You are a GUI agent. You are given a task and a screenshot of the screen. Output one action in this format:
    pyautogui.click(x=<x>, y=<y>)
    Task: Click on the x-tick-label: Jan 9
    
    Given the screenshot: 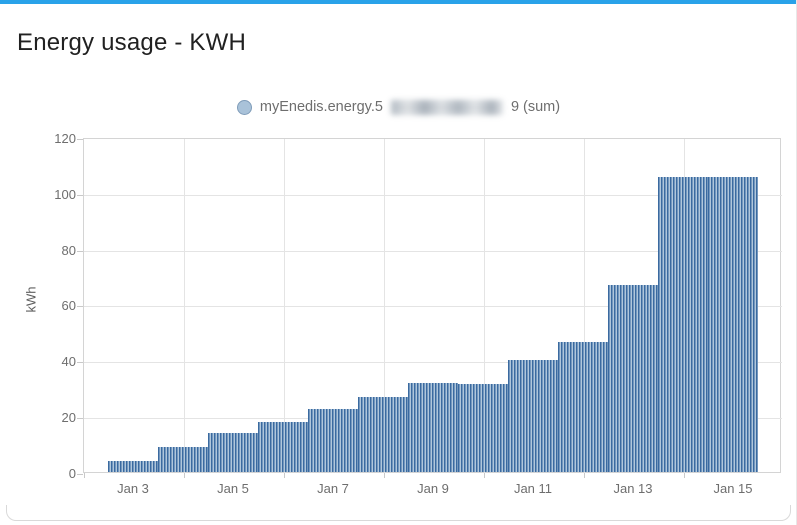 What is the action you would take?
    pyautogui.click(x=433, y=488)
    